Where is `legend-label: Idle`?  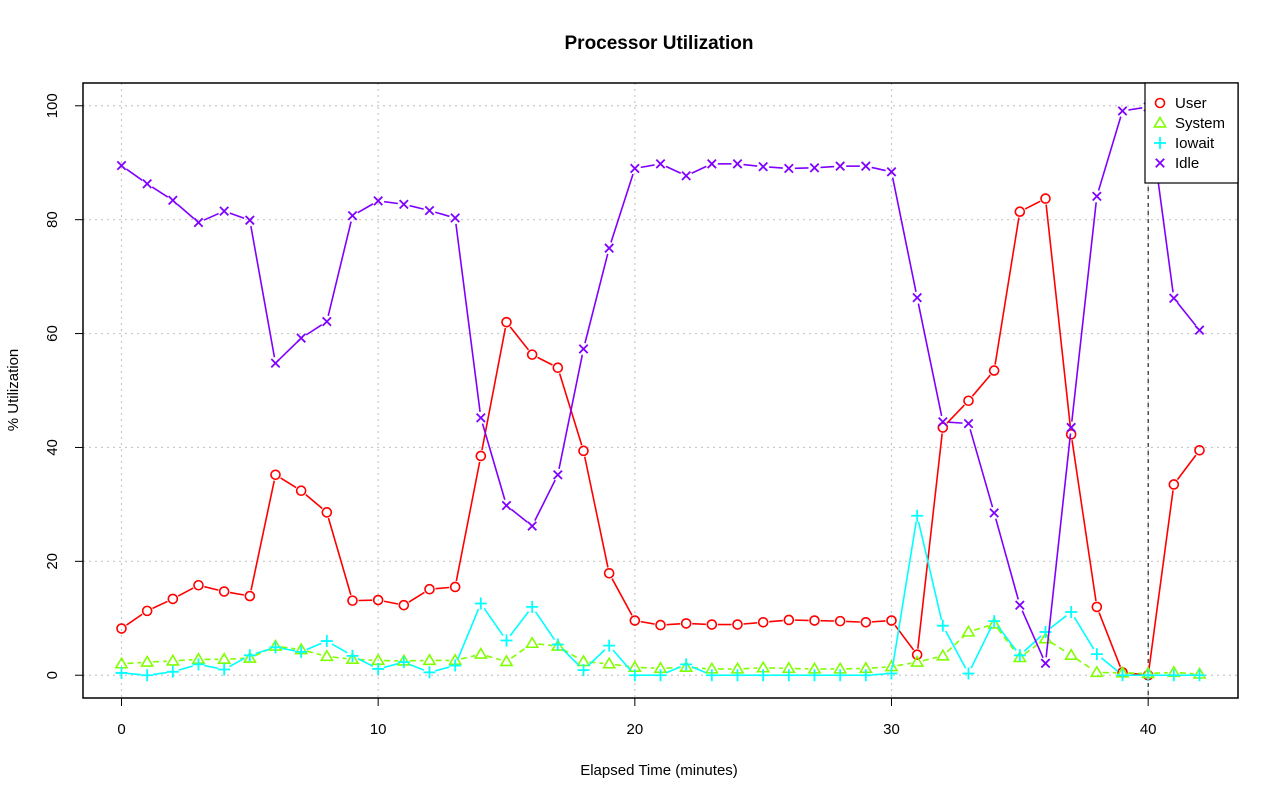 legend-label: Idle is located at coordinates (1187, 163).